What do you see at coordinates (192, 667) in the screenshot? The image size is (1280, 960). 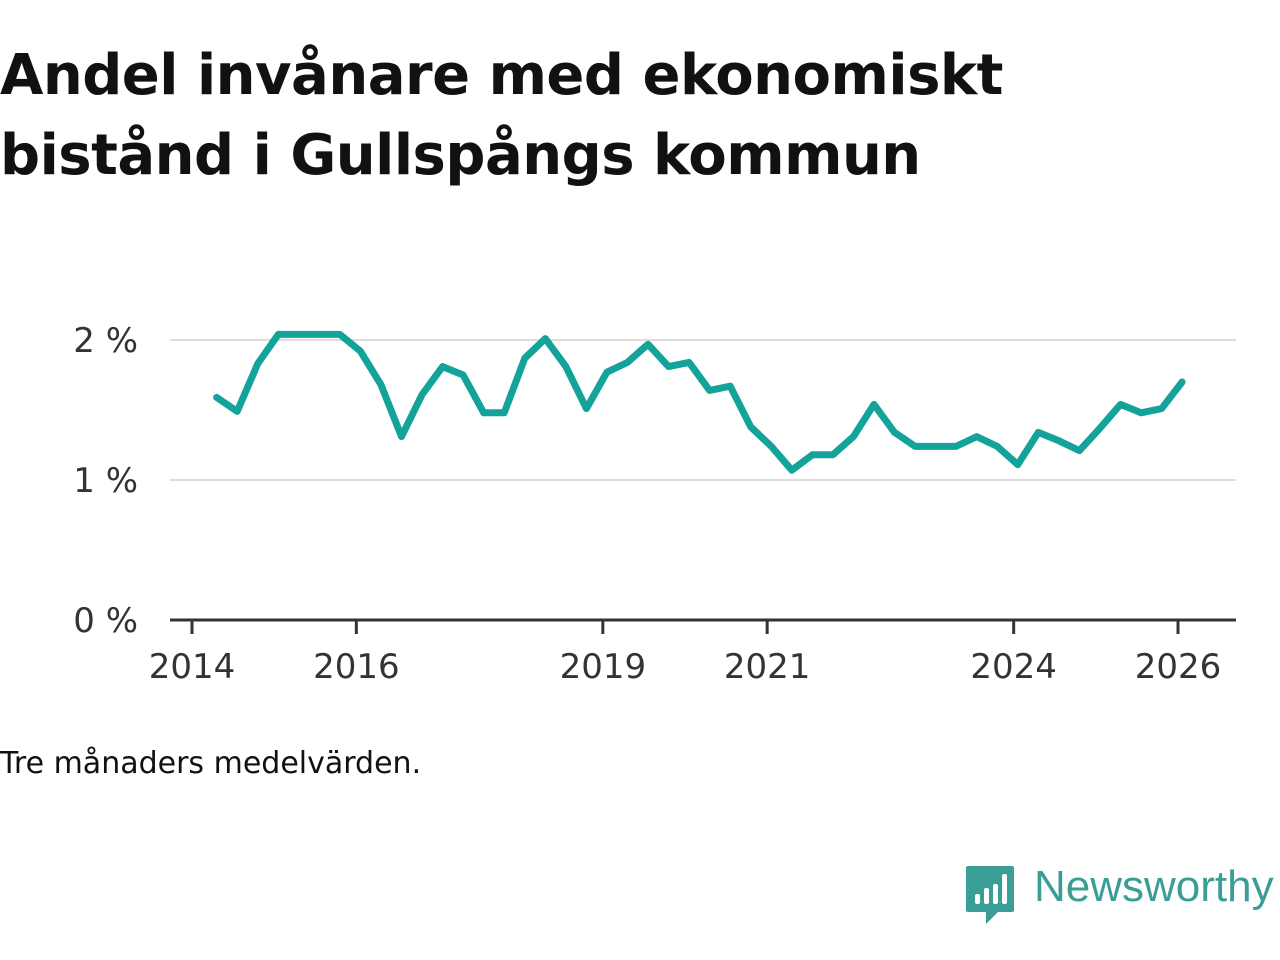 I see `x-tick-label: 2014` at bounding box center [192, 667].